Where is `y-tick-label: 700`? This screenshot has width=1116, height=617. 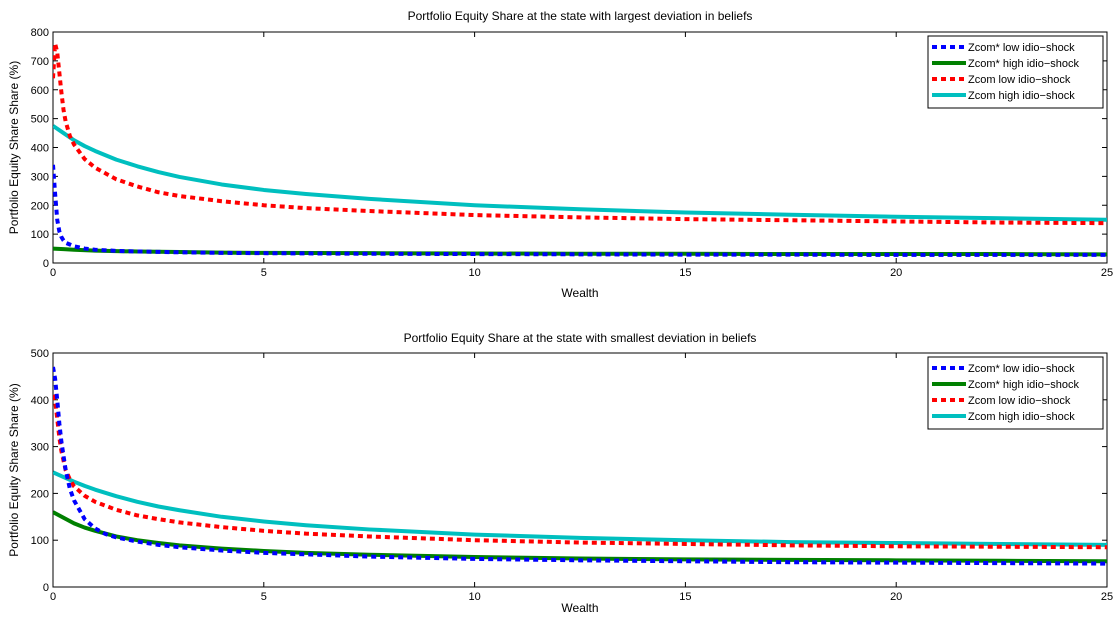
y-tick-label: 700 is located at coordinates (40, 62).